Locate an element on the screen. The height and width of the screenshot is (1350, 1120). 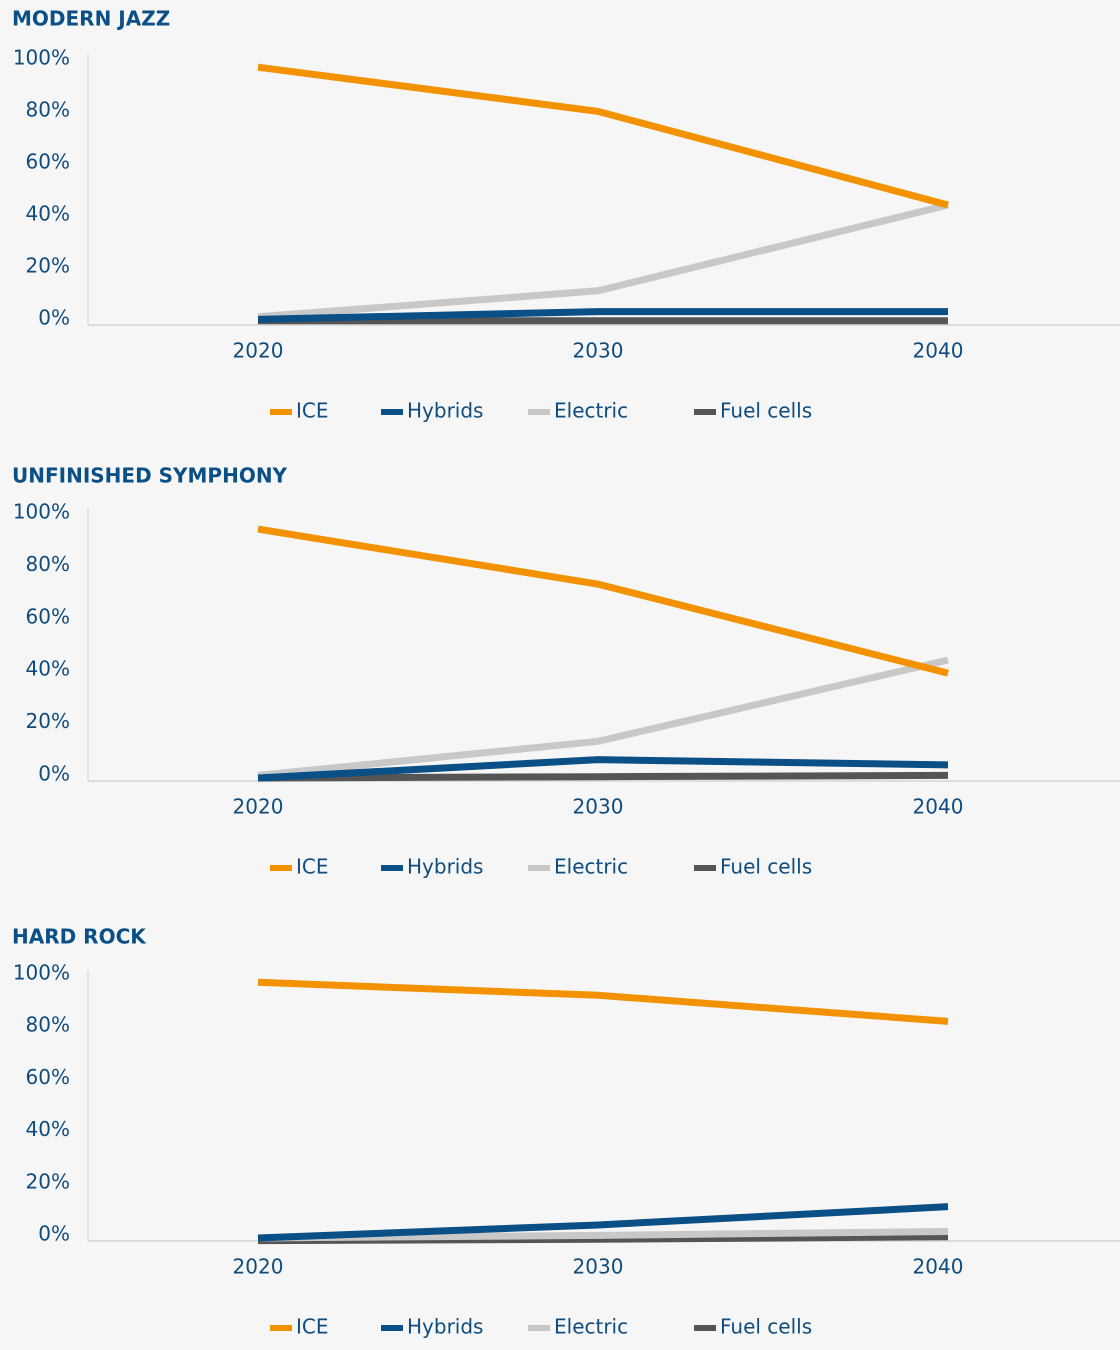
chart-title: UNFINISHED SYMPHONY is located at coordinates (150, 476).